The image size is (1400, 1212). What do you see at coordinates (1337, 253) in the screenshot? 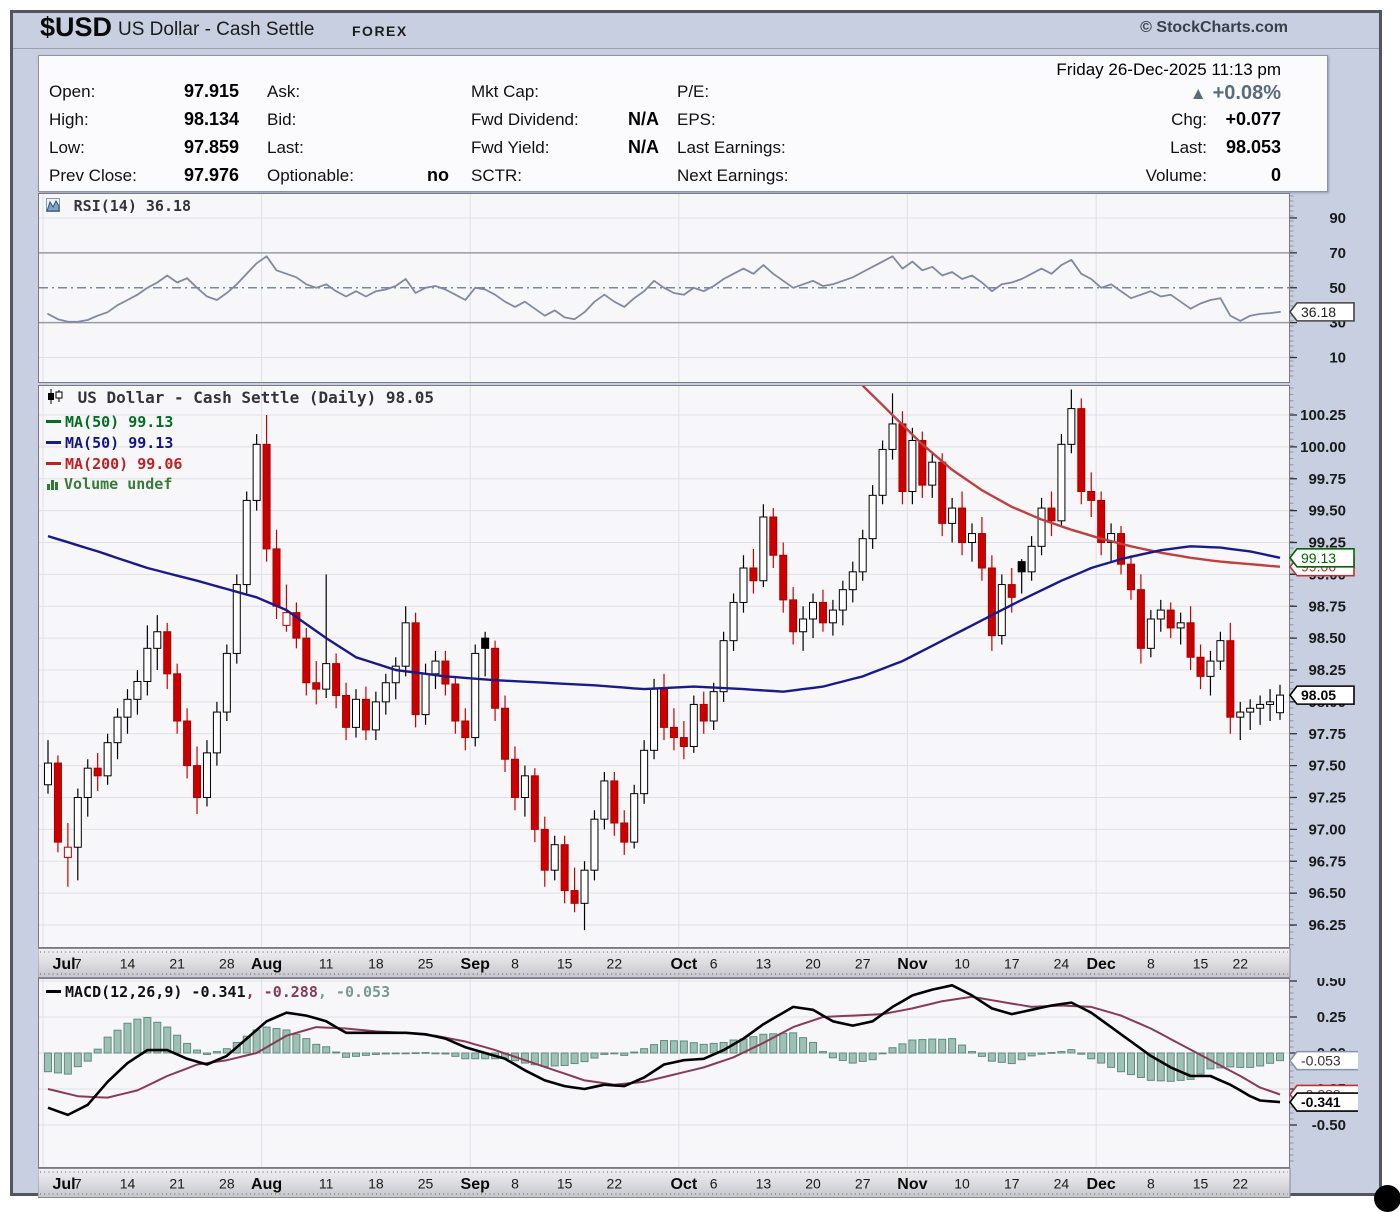
I see `svg-text: 70` at bounding box center [1337, 253].